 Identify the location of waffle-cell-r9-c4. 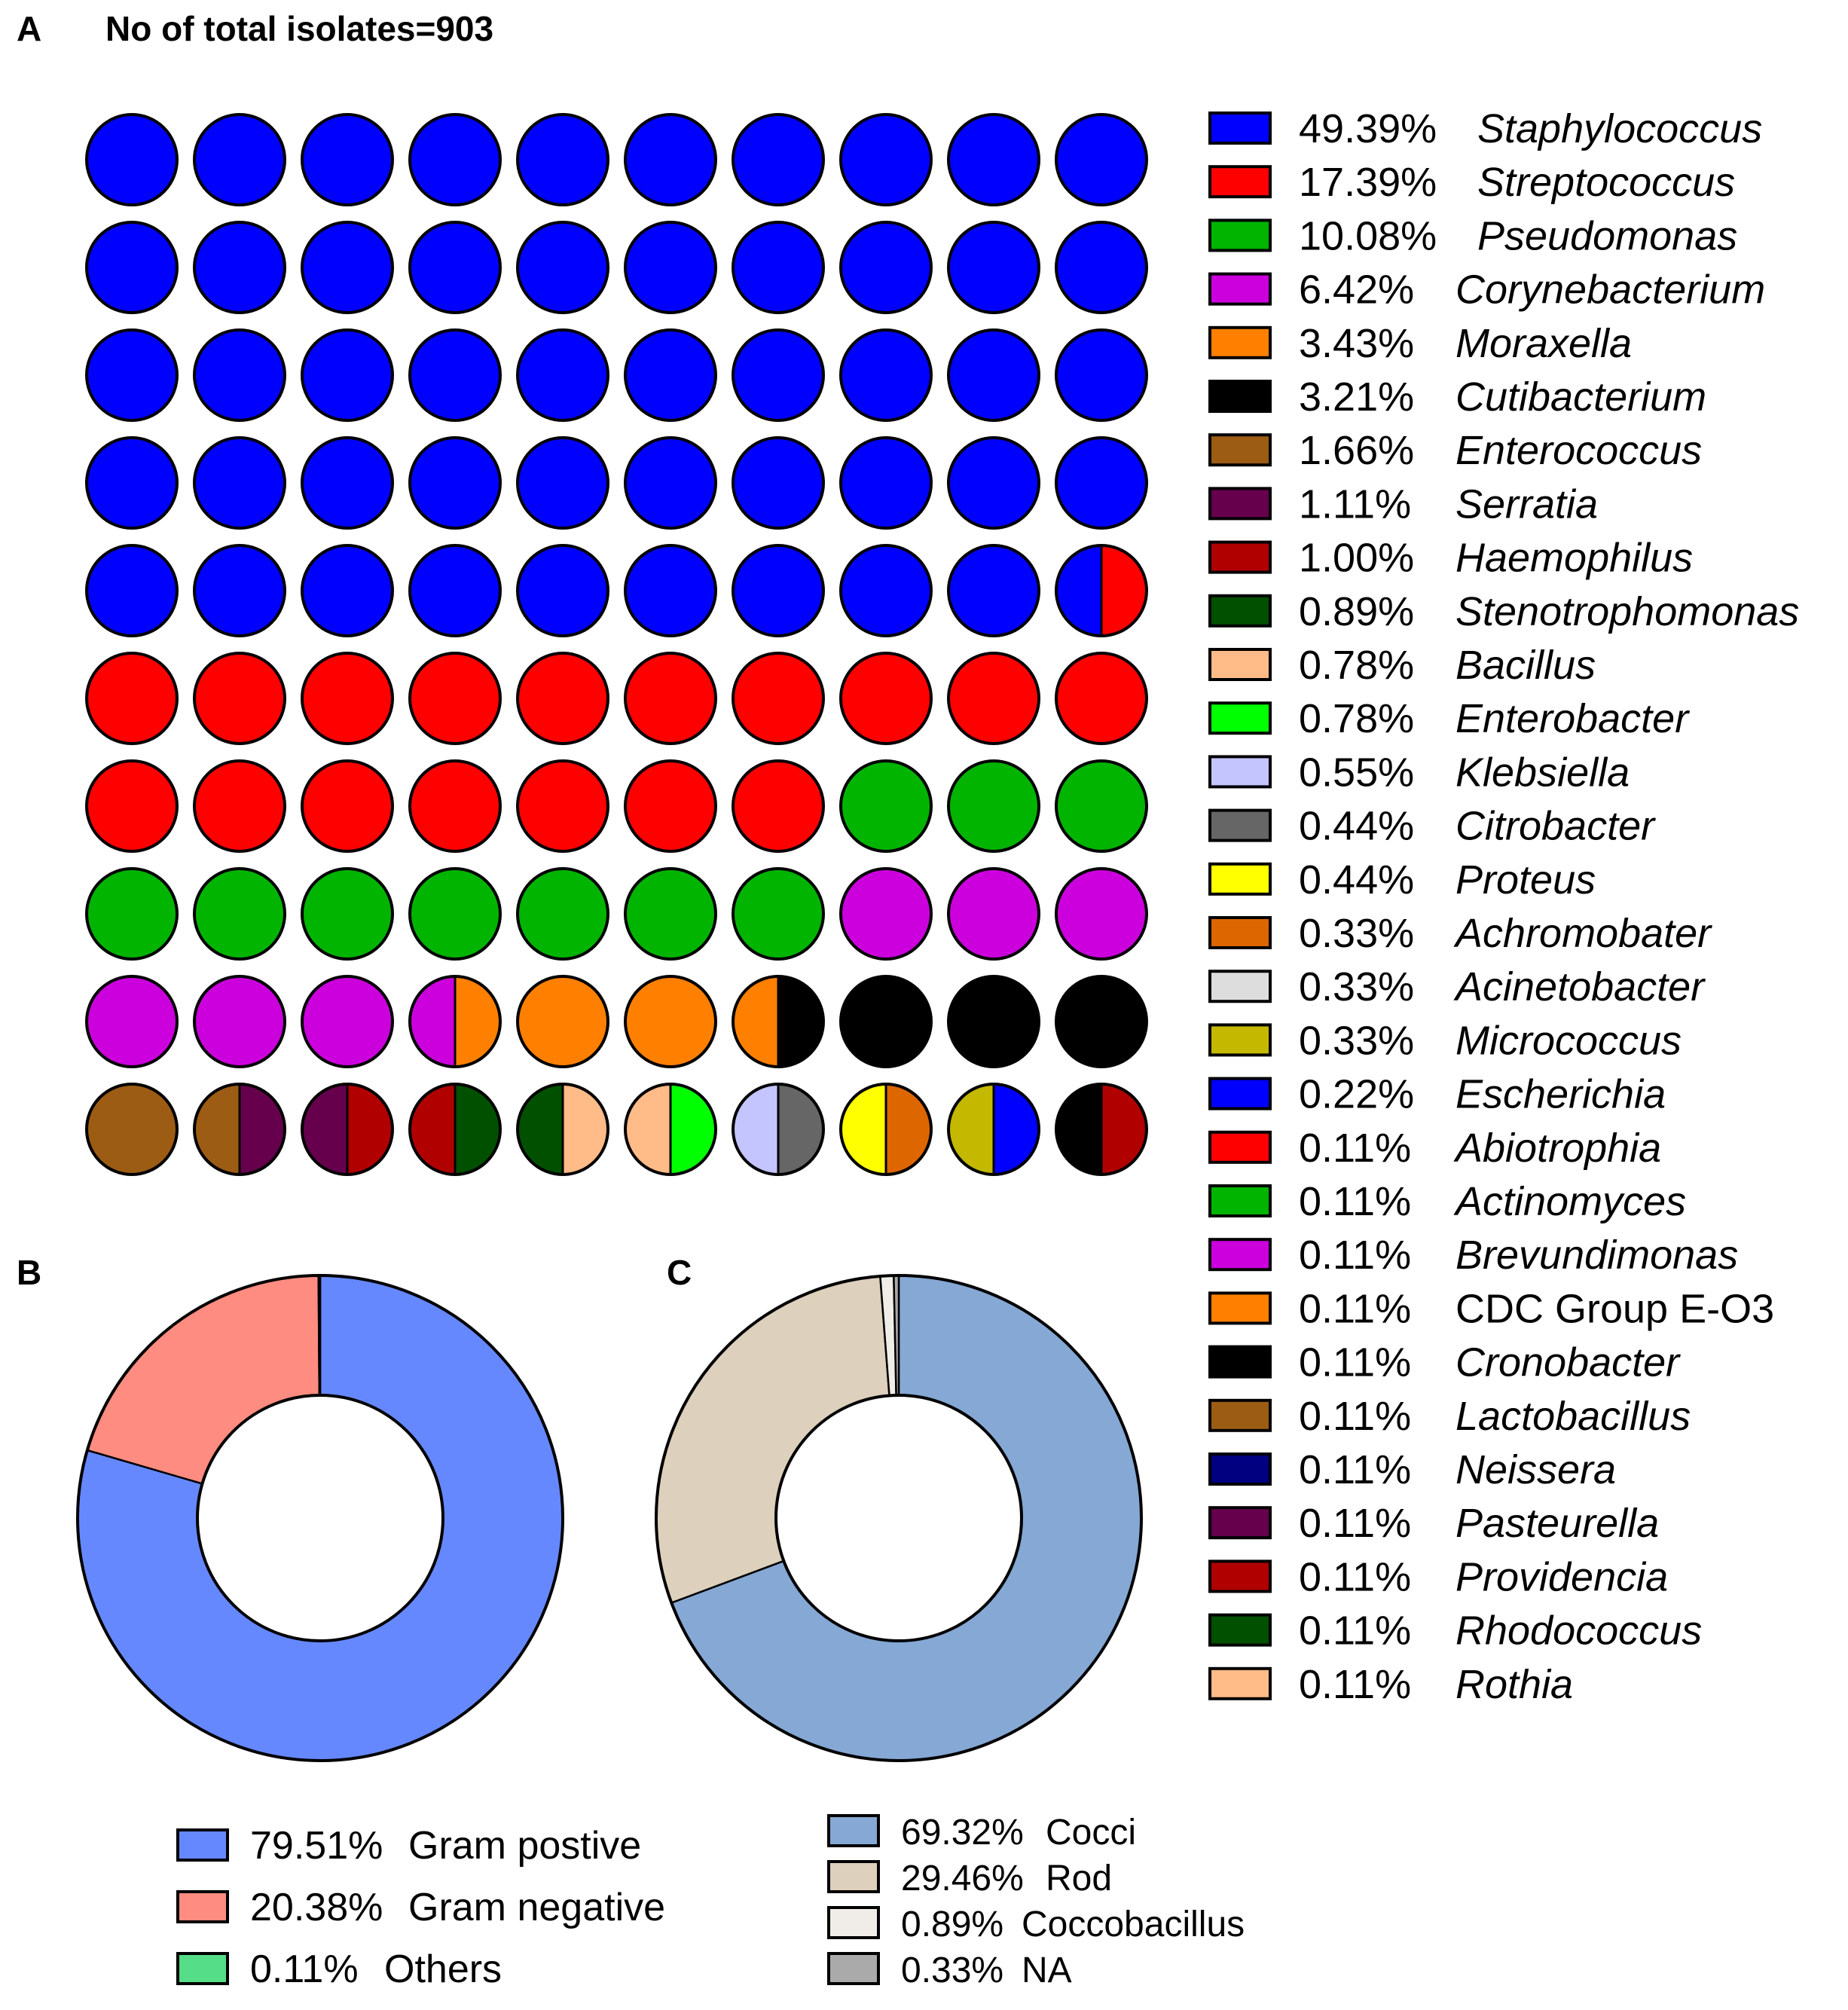
(455, 1022).